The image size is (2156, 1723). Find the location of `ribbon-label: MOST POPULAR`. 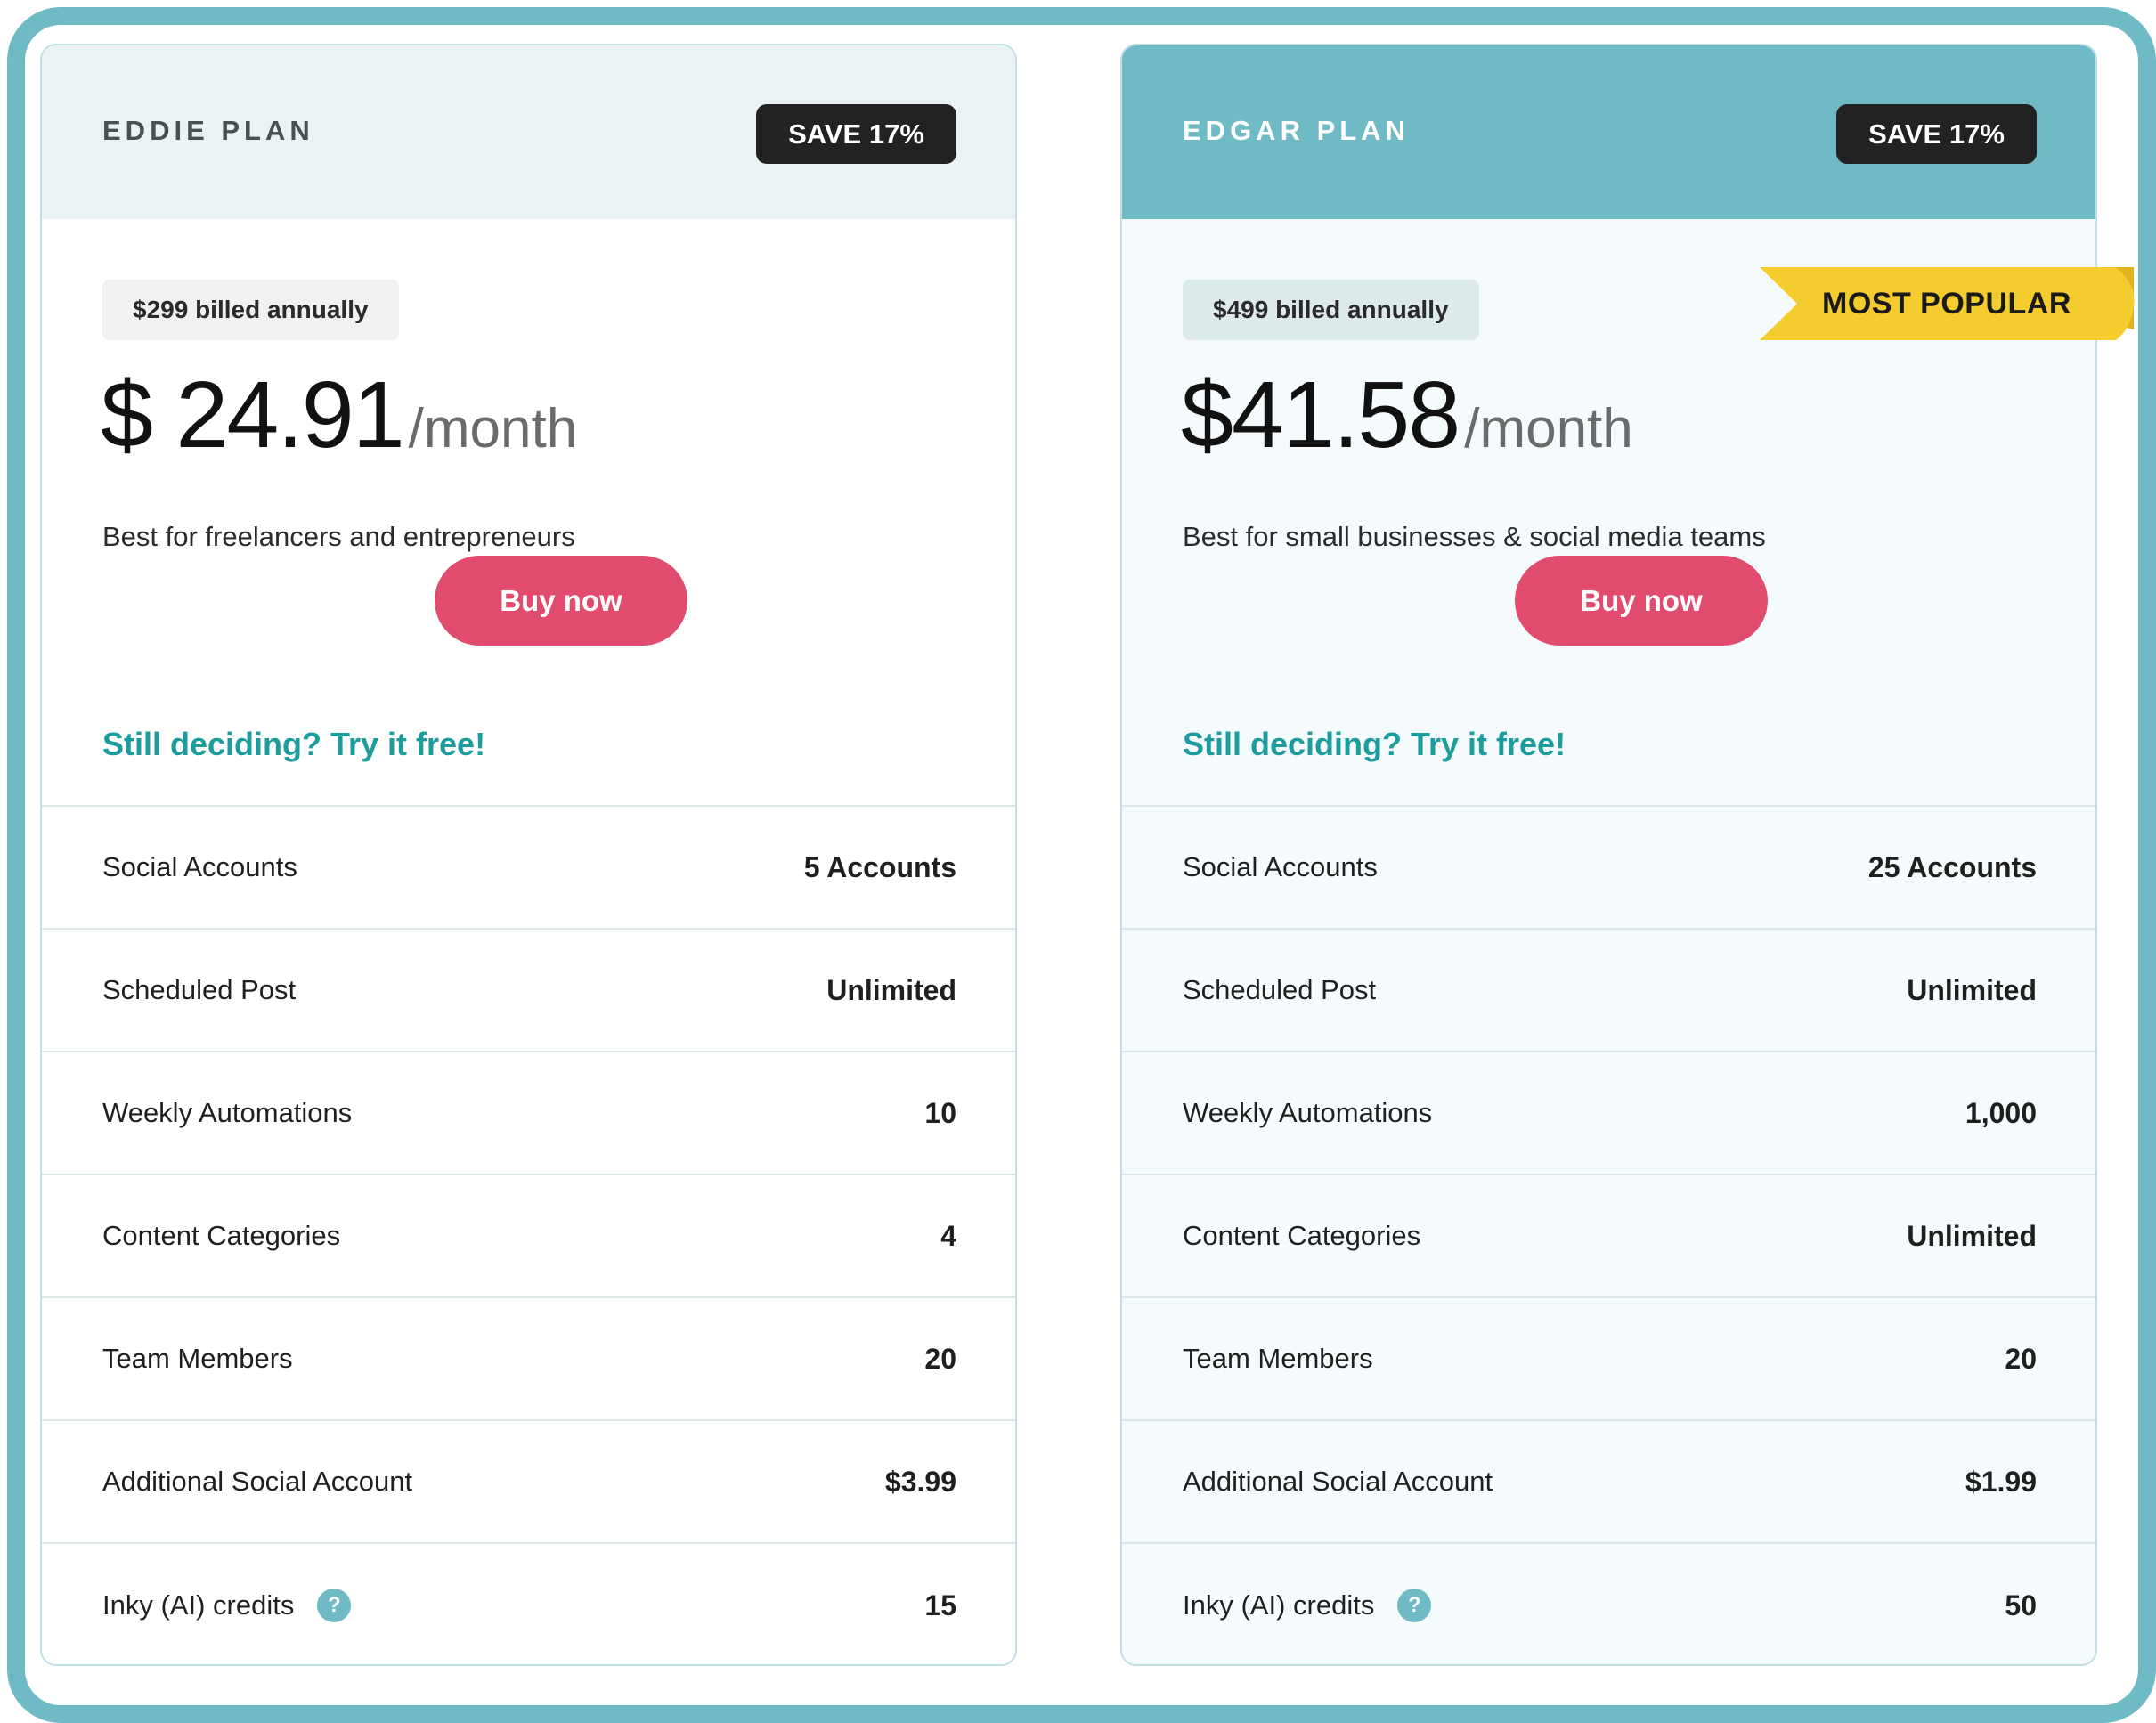

ribbon-label: MOST POPULAR is located at coordinates (1946, 303).